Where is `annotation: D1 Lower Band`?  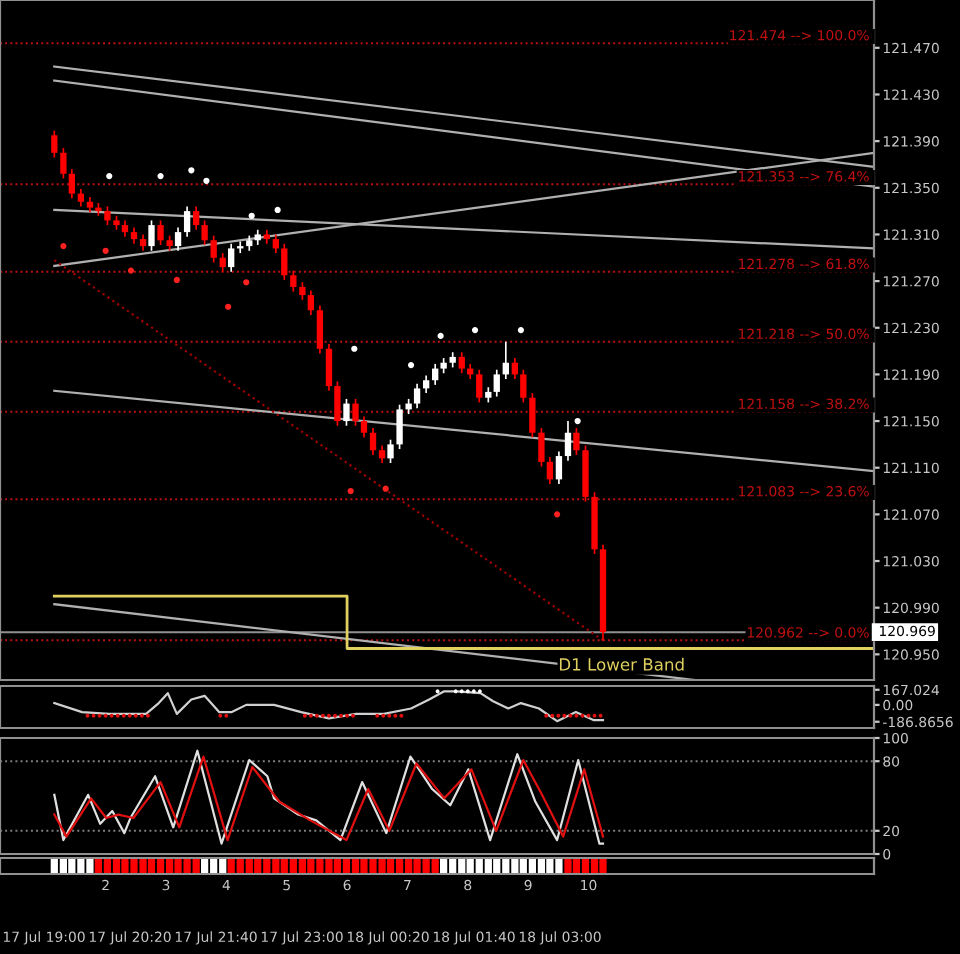
annotation: D1 Lower Band is located at coordinates (621, 664).